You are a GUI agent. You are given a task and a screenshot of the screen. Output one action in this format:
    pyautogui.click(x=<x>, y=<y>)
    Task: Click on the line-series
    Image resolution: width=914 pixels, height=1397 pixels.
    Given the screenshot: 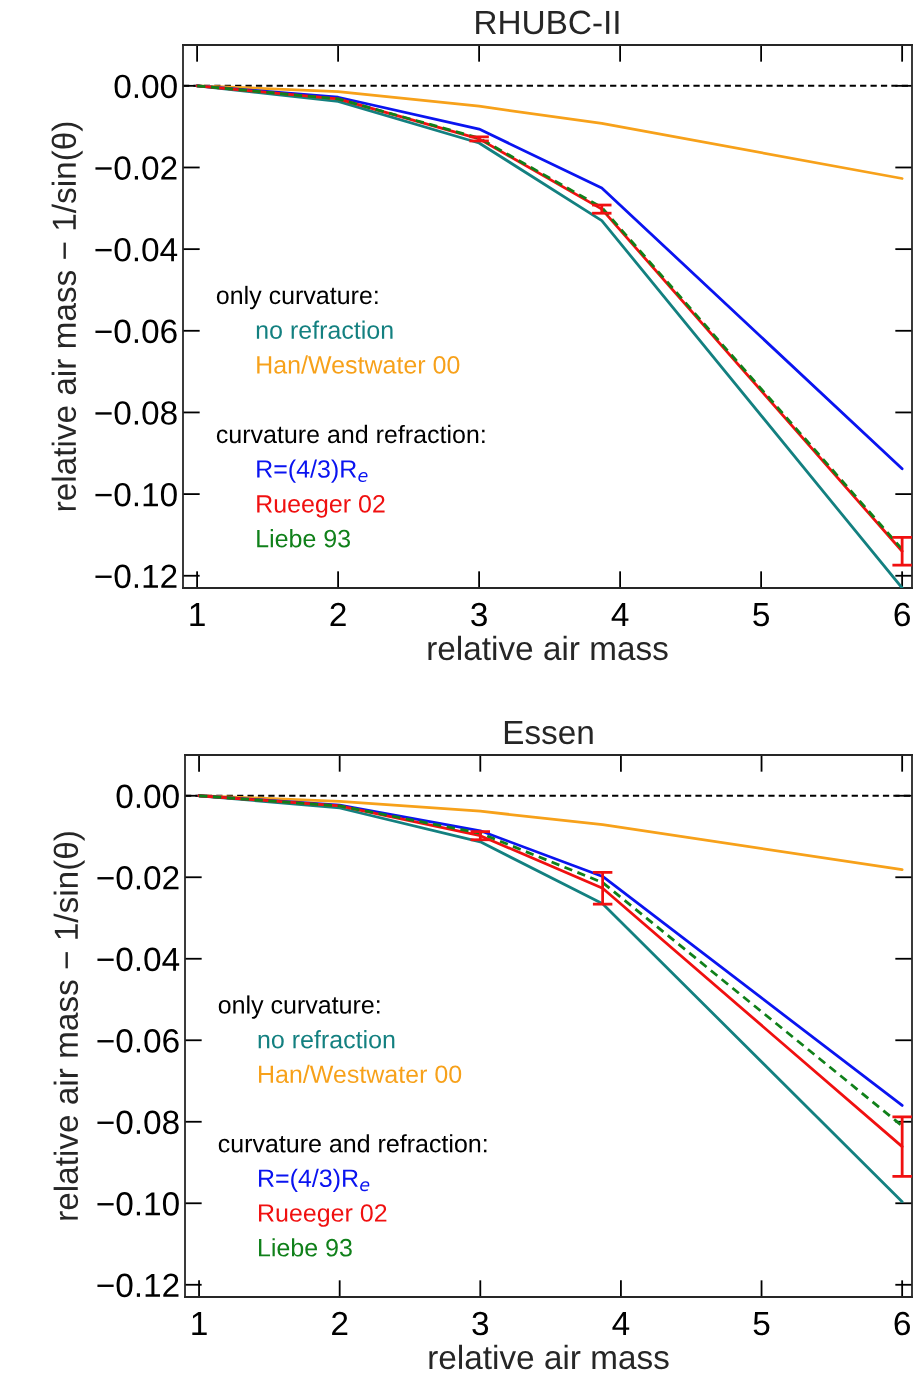 What is the action you would take?
    pyautogui.click(x=549, y=132)
    